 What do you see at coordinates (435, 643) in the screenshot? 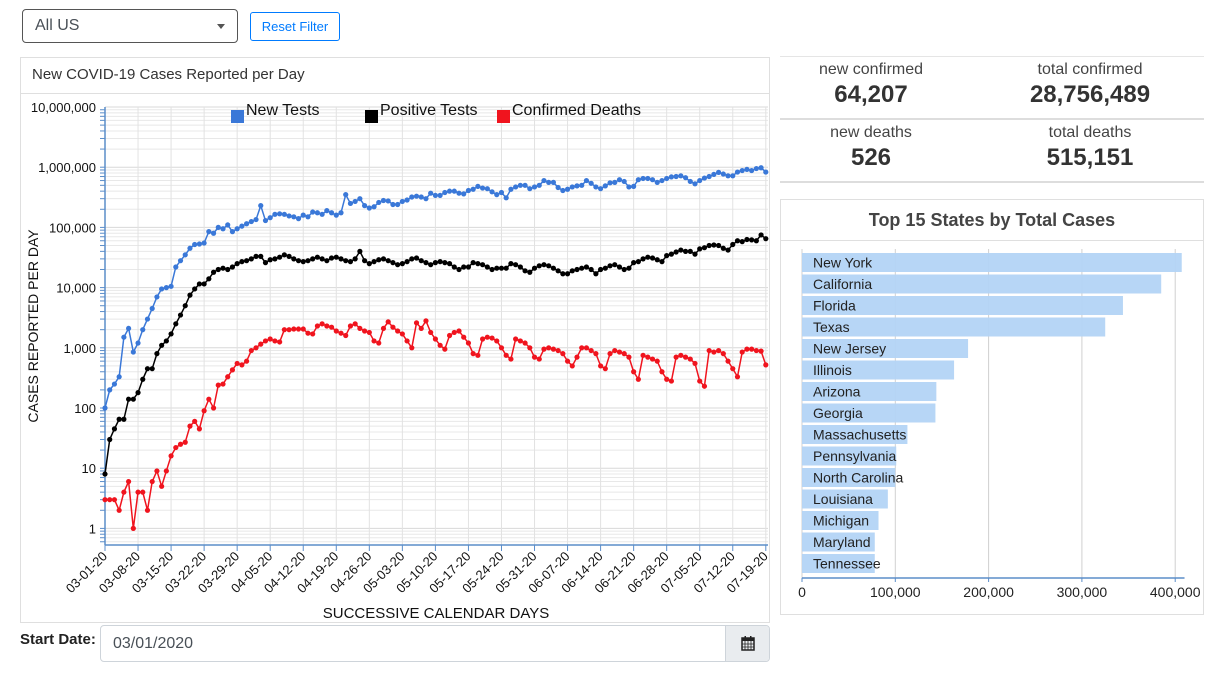
I see `start-date-input: 03/01/2020` at bounding box center [435, 643].